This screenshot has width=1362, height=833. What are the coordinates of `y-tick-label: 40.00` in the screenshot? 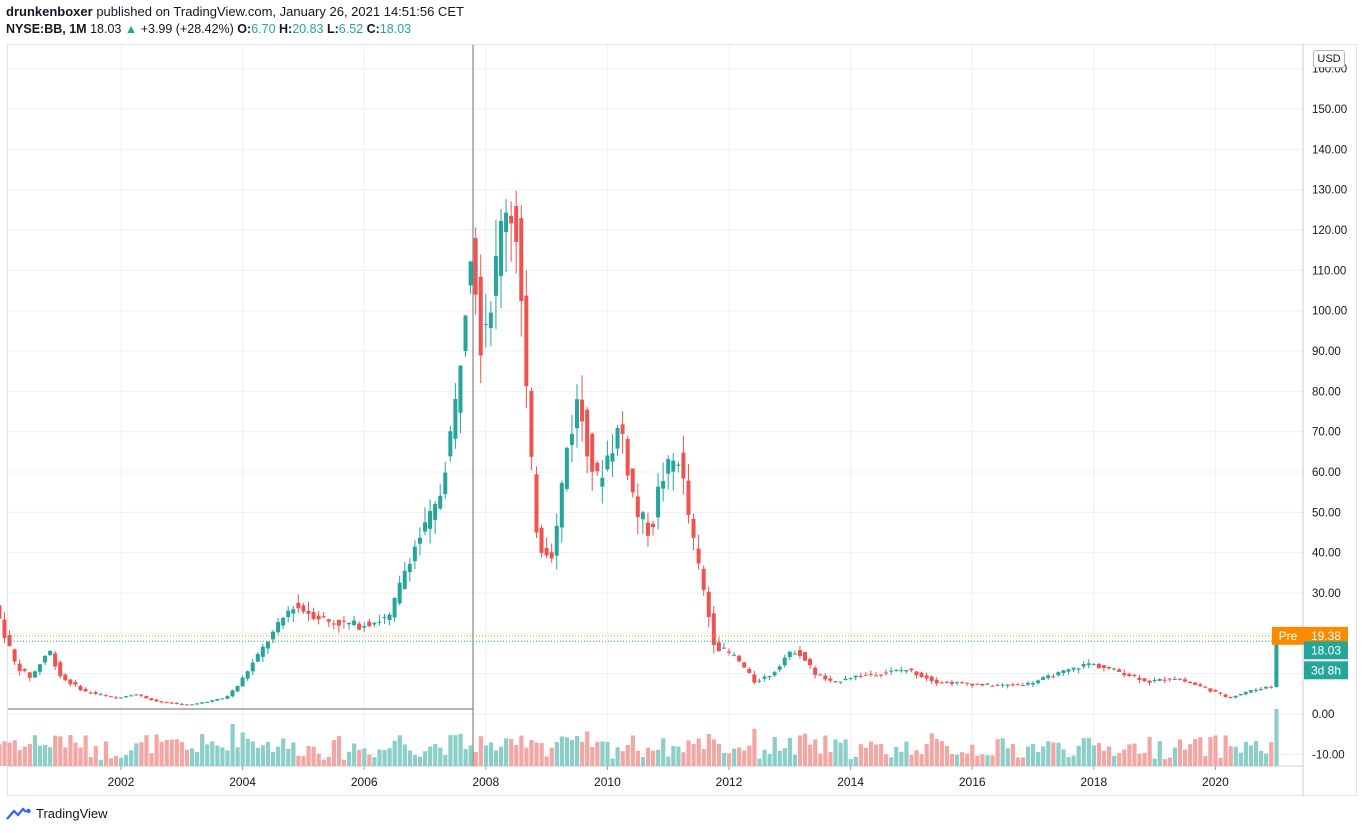 It's located at (1326, 554).